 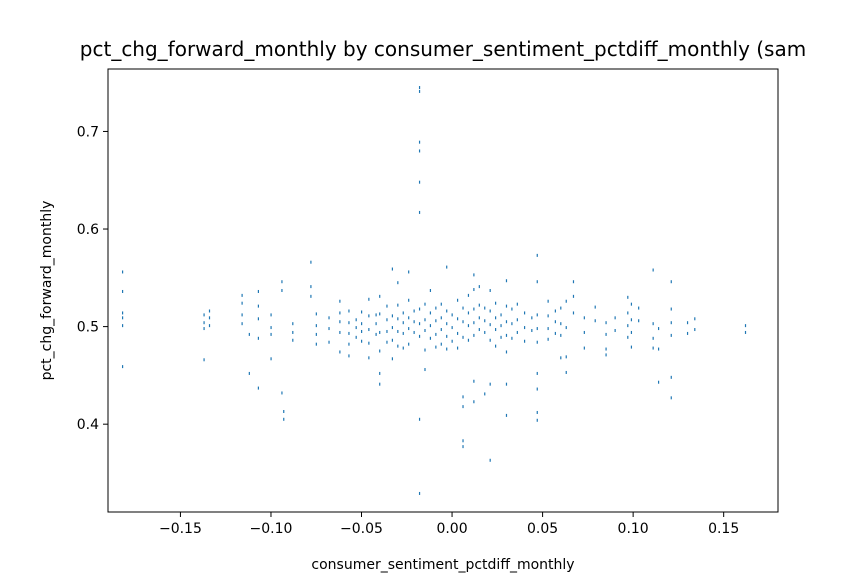 What do you see at coordinates (633, 529) in the screenshot?
I see `x-tick-label: 0.10` at bounding box center [633, 529].